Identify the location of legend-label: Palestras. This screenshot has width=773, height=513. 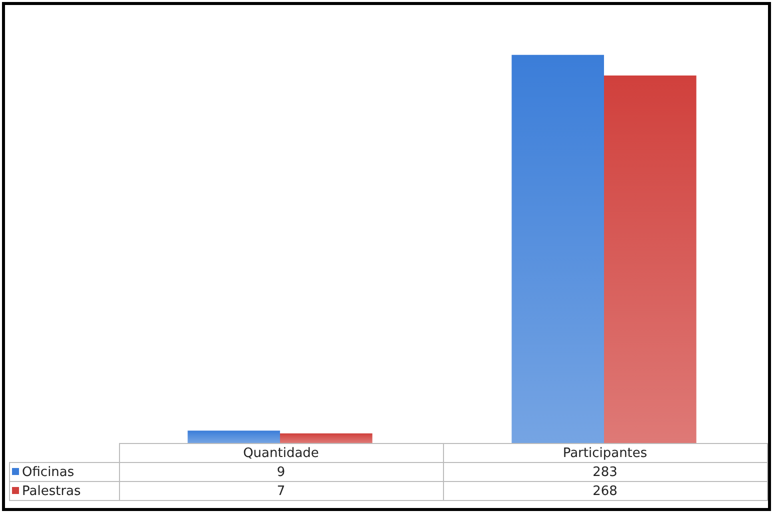
(64, 491).